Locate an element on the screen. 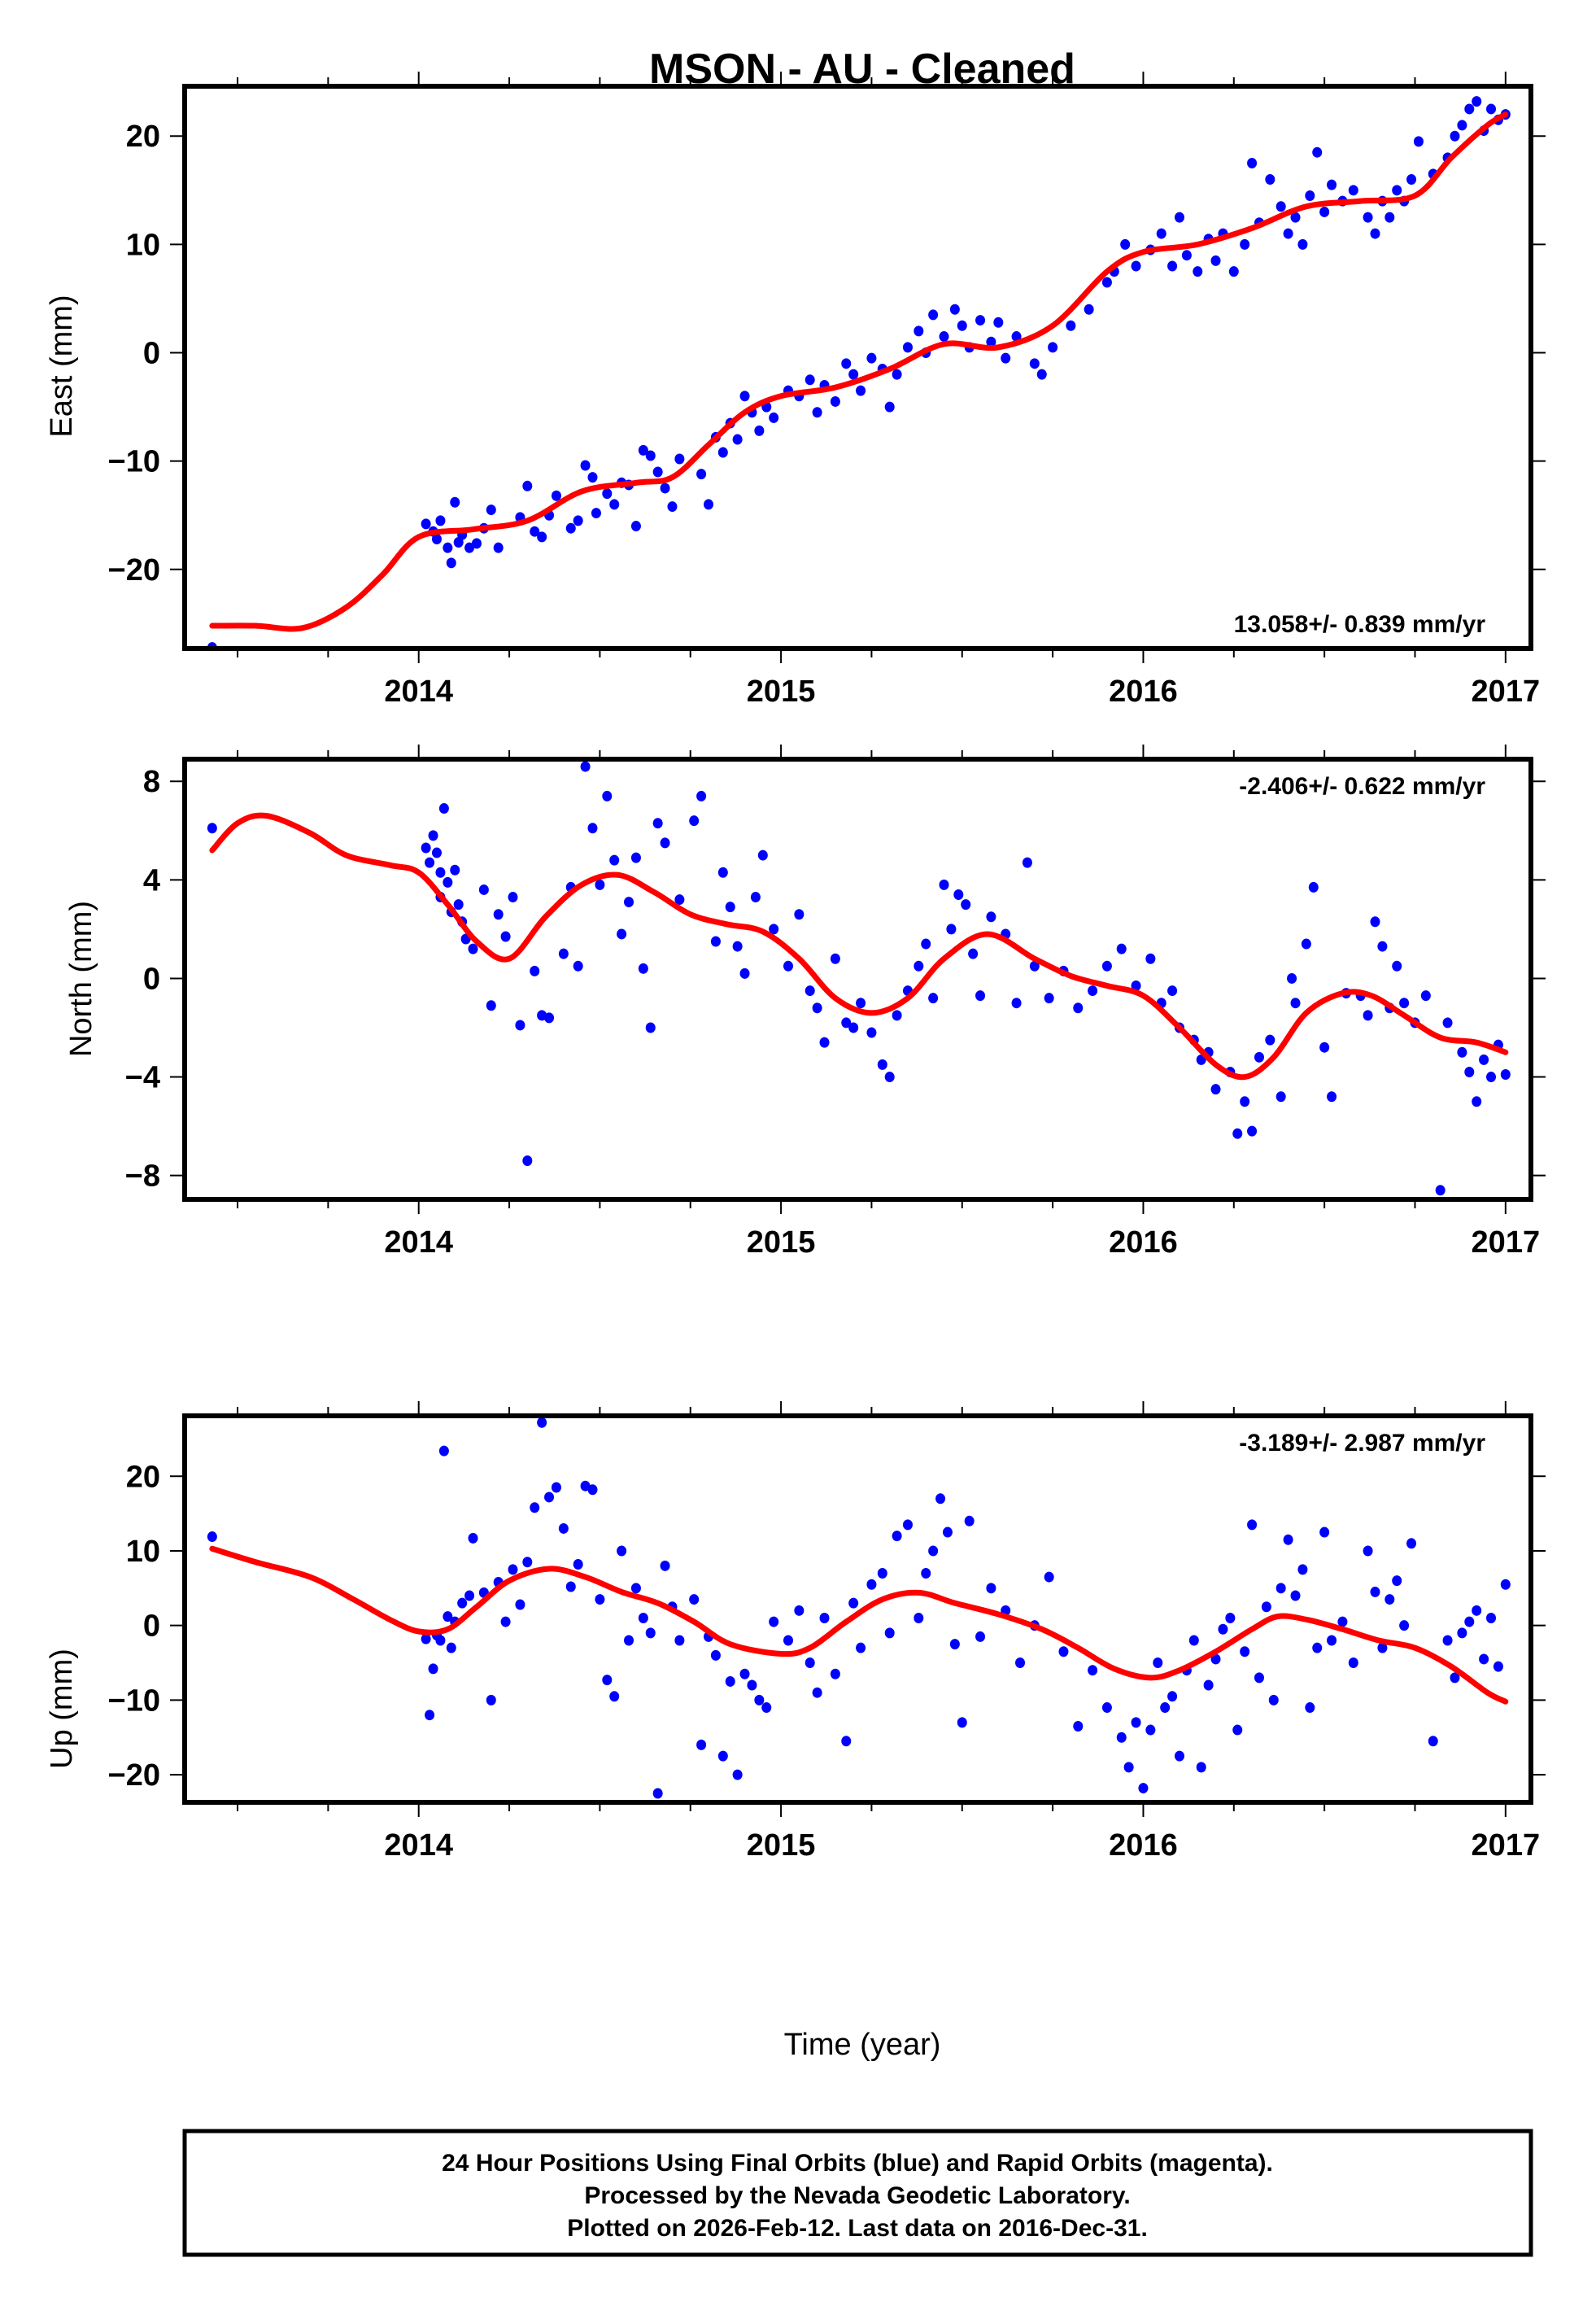  y-tick-label: −20 is located at coordinates (134, 570).